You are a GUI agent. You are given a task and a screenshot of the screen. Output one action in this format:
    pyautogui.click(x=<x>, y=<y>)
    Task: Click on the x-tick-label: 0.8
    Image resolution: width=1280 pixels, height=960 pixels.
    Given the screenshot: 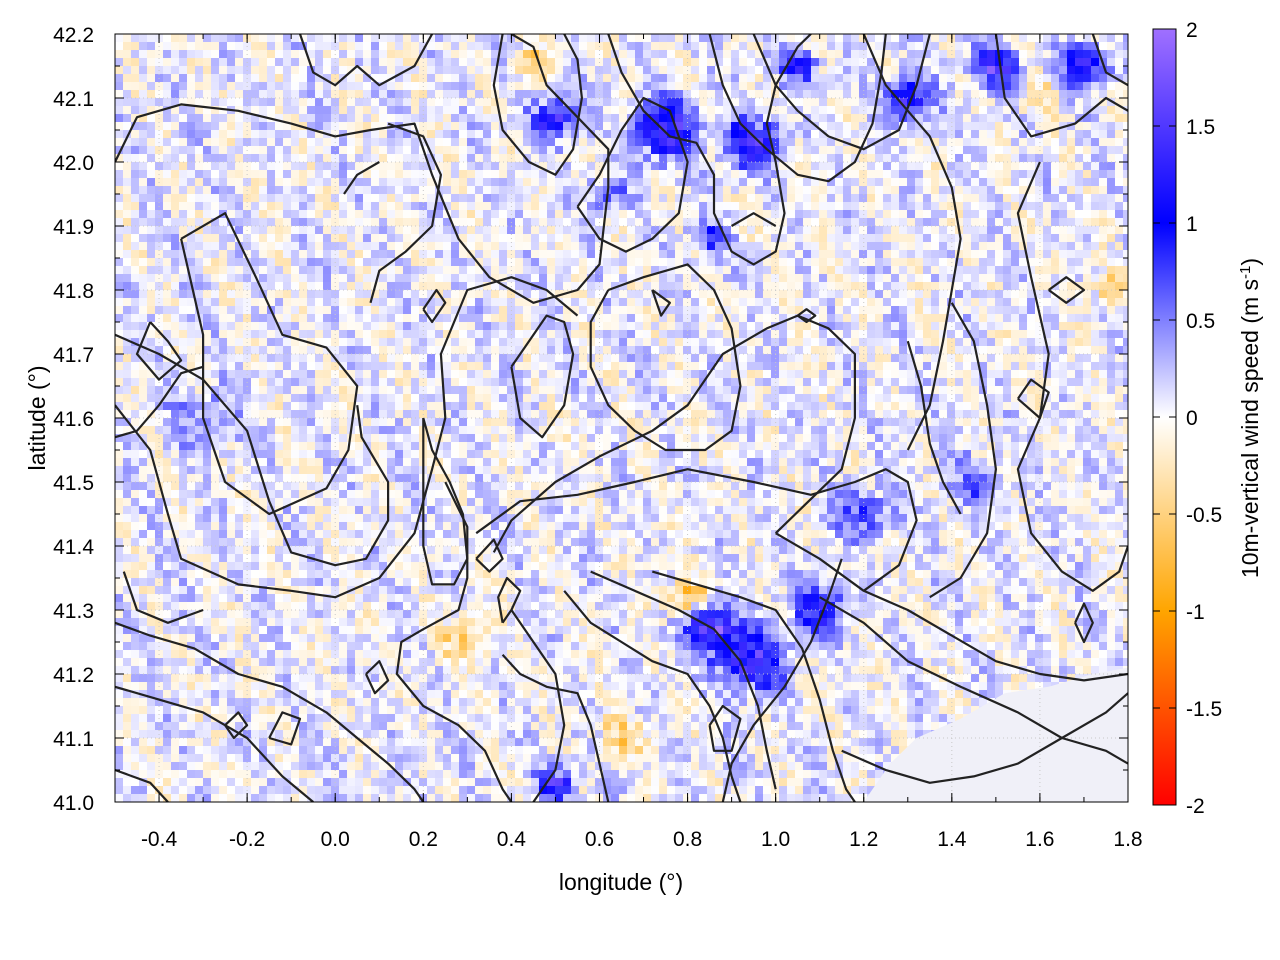 What is the action you would take?
    pyautogui.click(x=687, y=839)
    